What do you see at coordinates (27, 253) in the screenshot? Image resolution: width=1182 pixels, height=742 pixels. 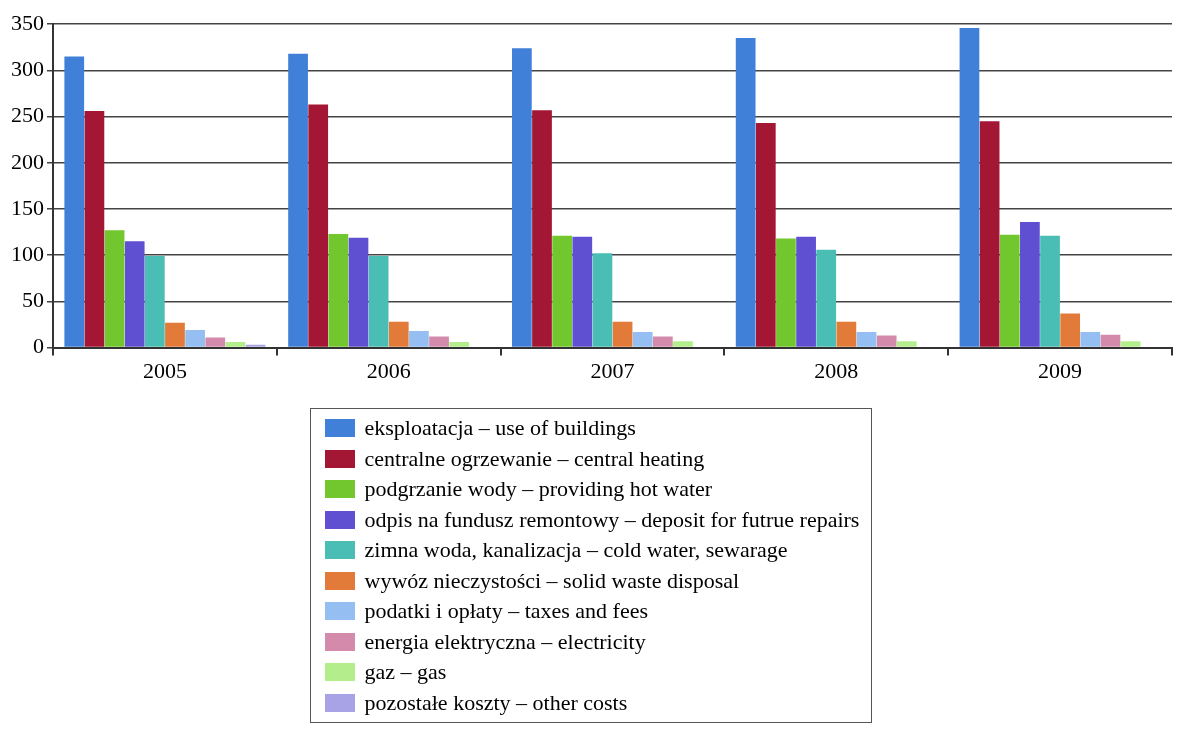 I see `y-tick-label: 100` at bounding box center [27, 253].